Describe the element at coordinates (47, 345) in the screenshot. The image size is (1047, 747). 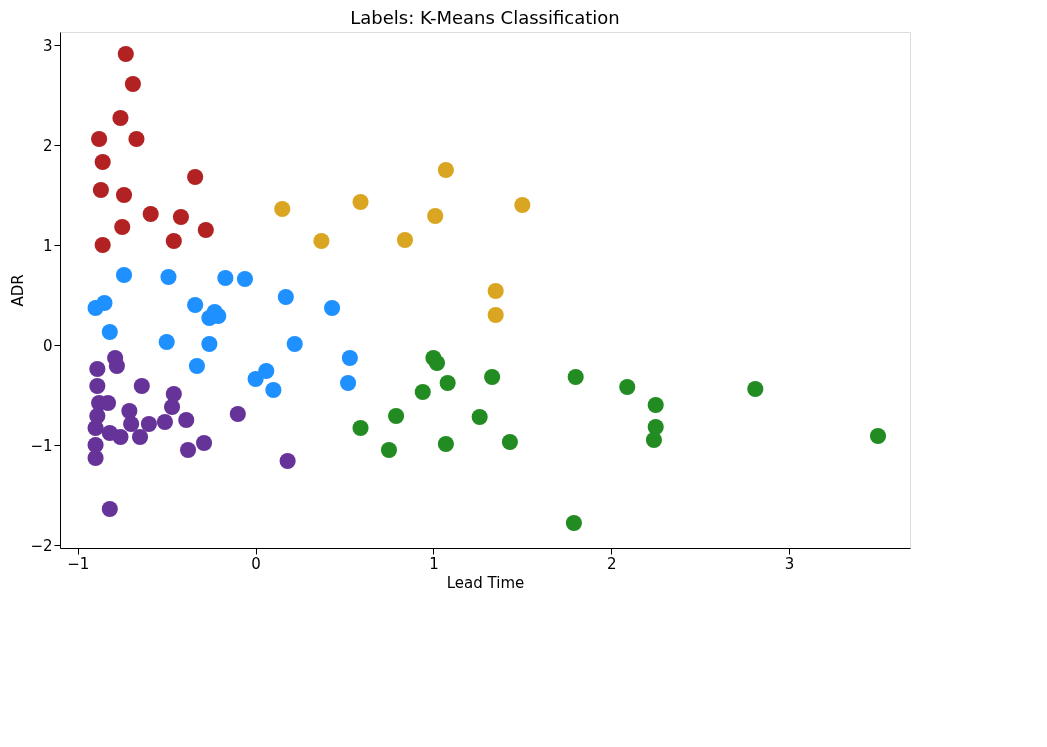
I see `y-tick-label: 0` at that location.